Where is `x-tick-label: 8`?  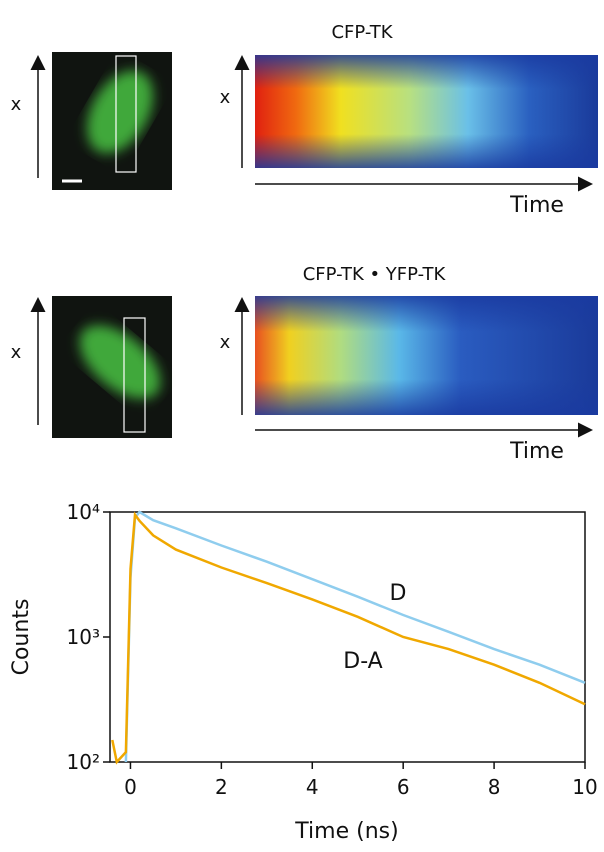 x-tick-label: 8 is located at coordinates (494, 787).